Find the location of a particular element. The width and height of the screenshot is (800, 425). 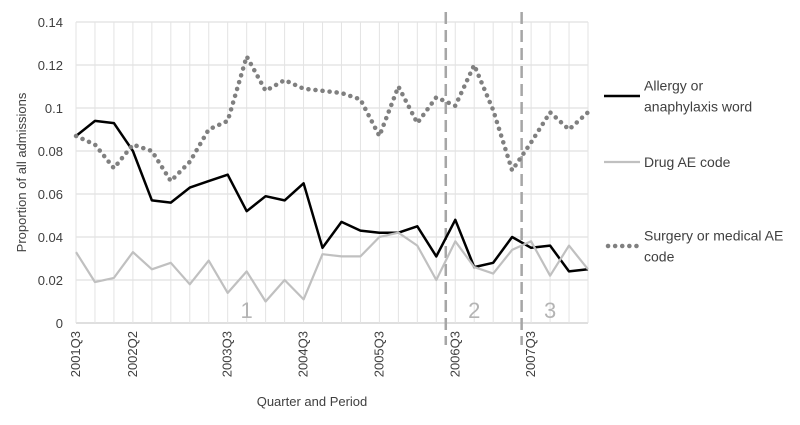

y-tick-label: 0.08 is located at coordinates (50, 151).